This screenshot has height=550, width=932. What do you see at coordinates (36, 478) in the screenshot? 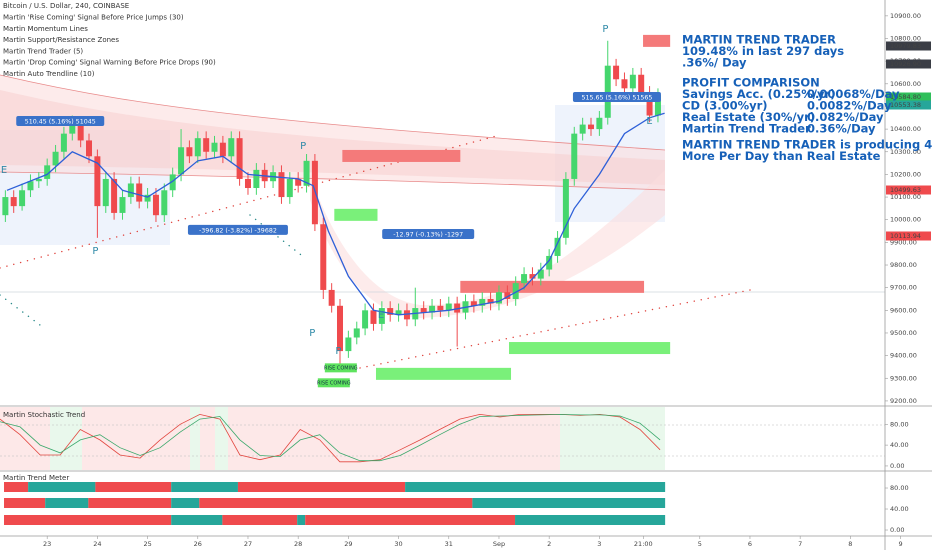
I see `pane-title: Martin Trend Meter` at bounding box center [36, 478].